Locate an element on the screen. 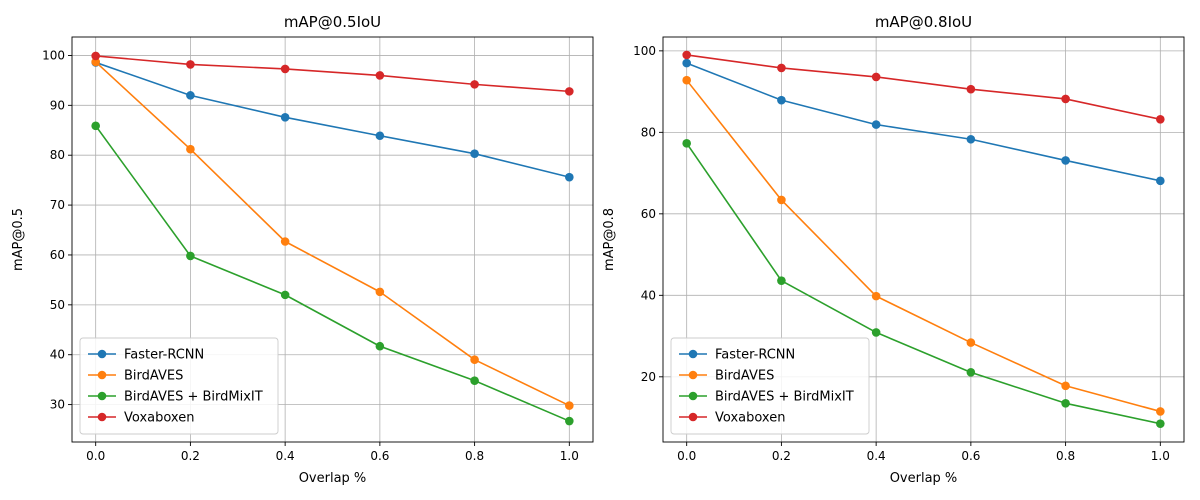 The height and width of the screenshot is (500, 1200). x-tick-label: 0.4 is located at coordinates (285, 456).